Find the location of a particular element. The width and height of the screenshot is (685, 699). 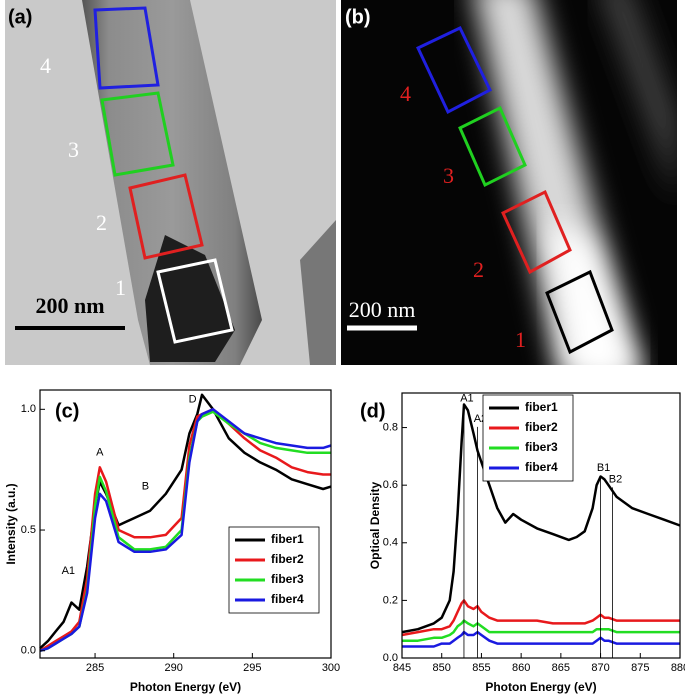

y-tick-label: 0.6 is located at coordinates (390, 485).